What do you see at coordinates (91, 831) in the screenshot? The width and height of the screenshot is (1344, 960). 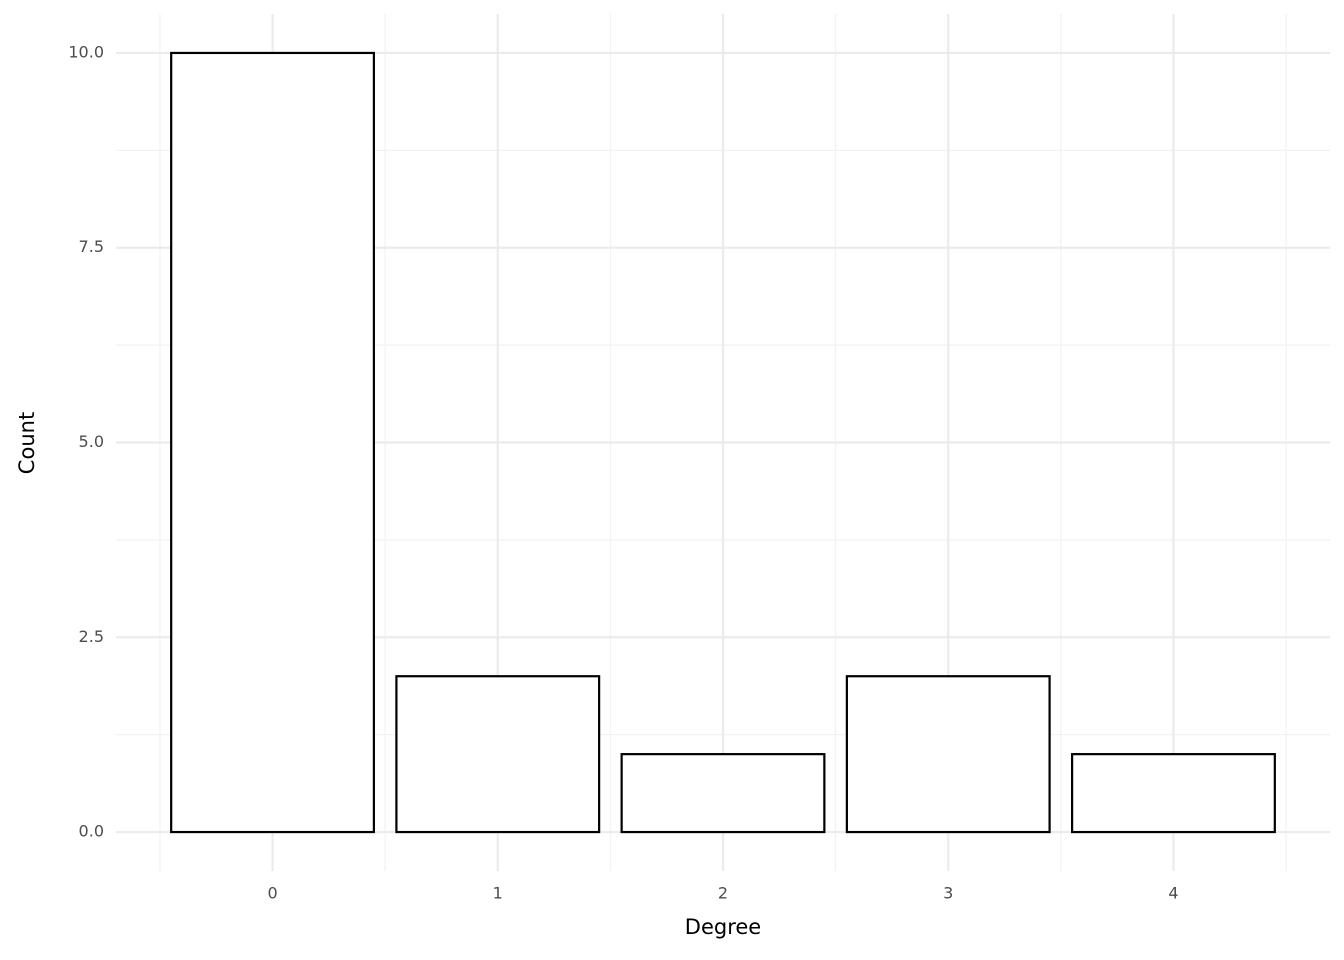 I see `y-tick-label: 0.0` at bounding box center [91, 831].